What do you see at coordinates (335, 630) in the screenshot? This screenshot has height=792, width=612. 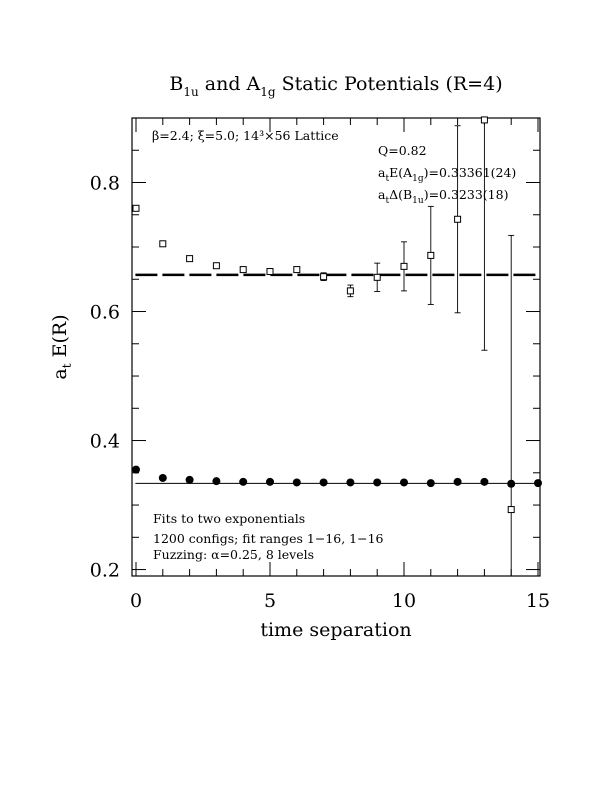 I see `x-axis-label: time separation` at bounding box center [335, 630].